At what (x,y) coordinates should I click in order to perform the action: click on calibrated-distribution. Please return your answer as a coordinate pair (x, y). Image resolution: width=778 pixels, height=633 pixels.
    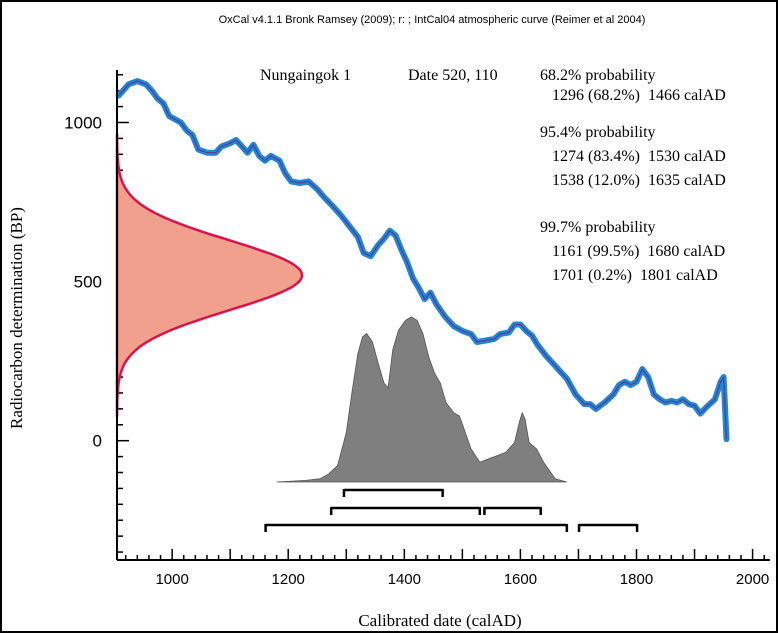
    Looking at the image, I should click on (421, 399).